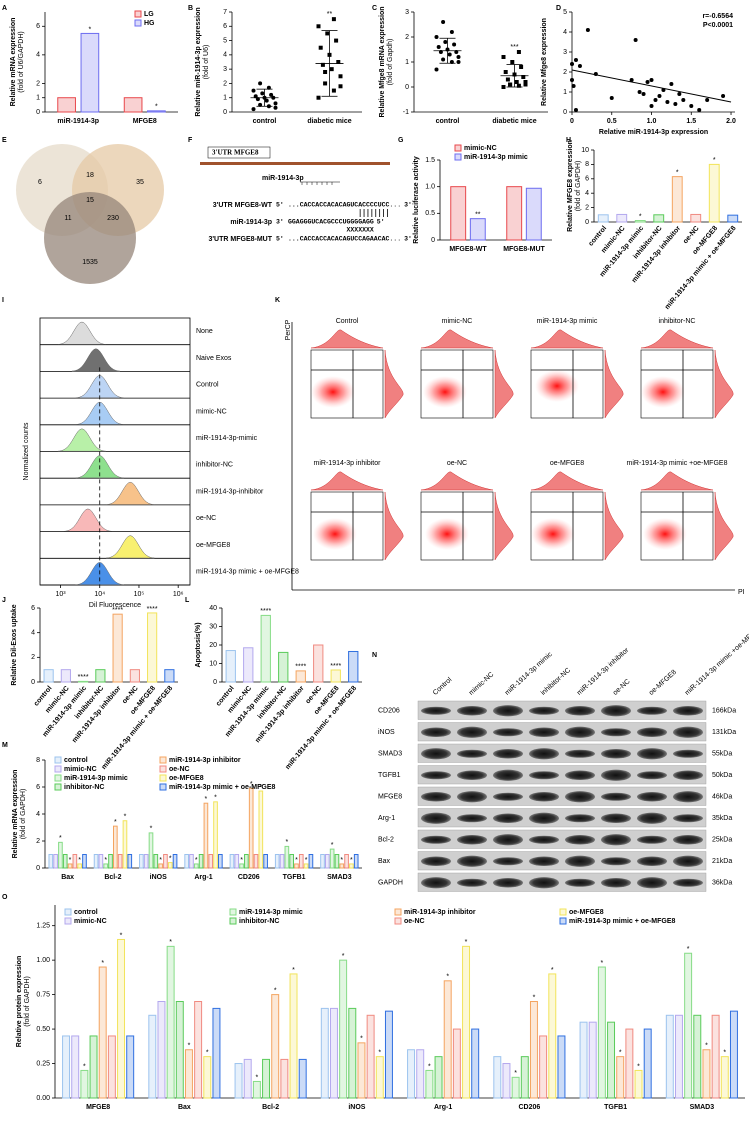 The image size is (749, 1125). I want to click on x-tick-label: Arg-1, so click(203, 877).